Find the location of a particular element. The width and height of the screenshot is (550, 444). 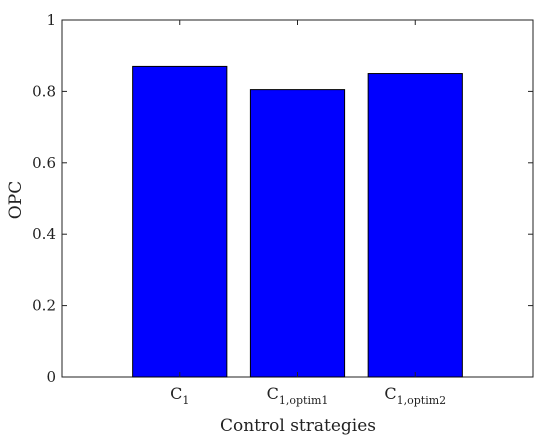

x-tick-label: C1,optim2 is located at coordinates (415, 395).